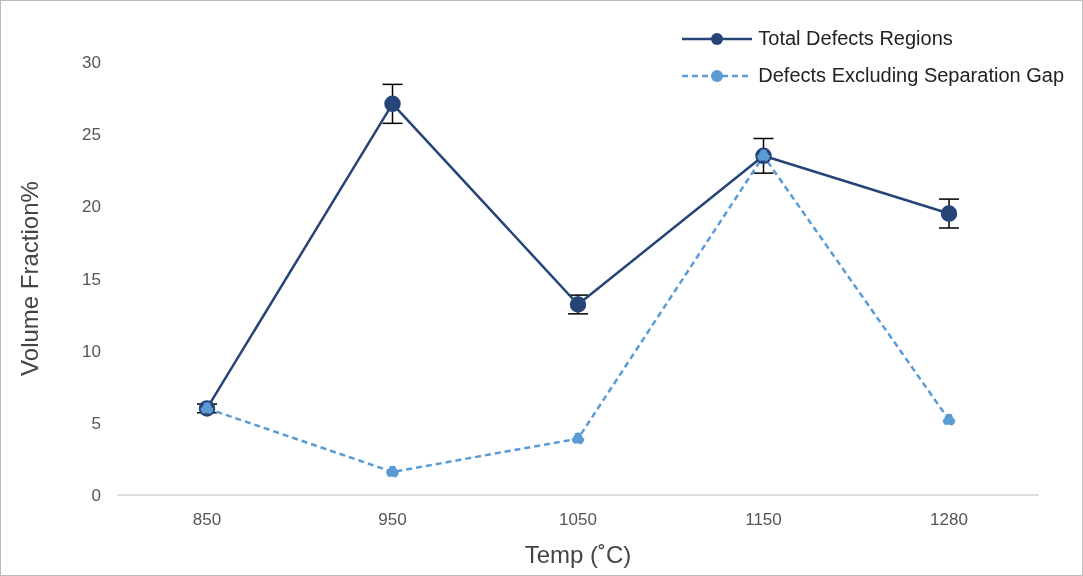  Describe the element at coordinates (29, 278) in the screenshot. I see `y-axis-title: Volume Fraction%` at that location.